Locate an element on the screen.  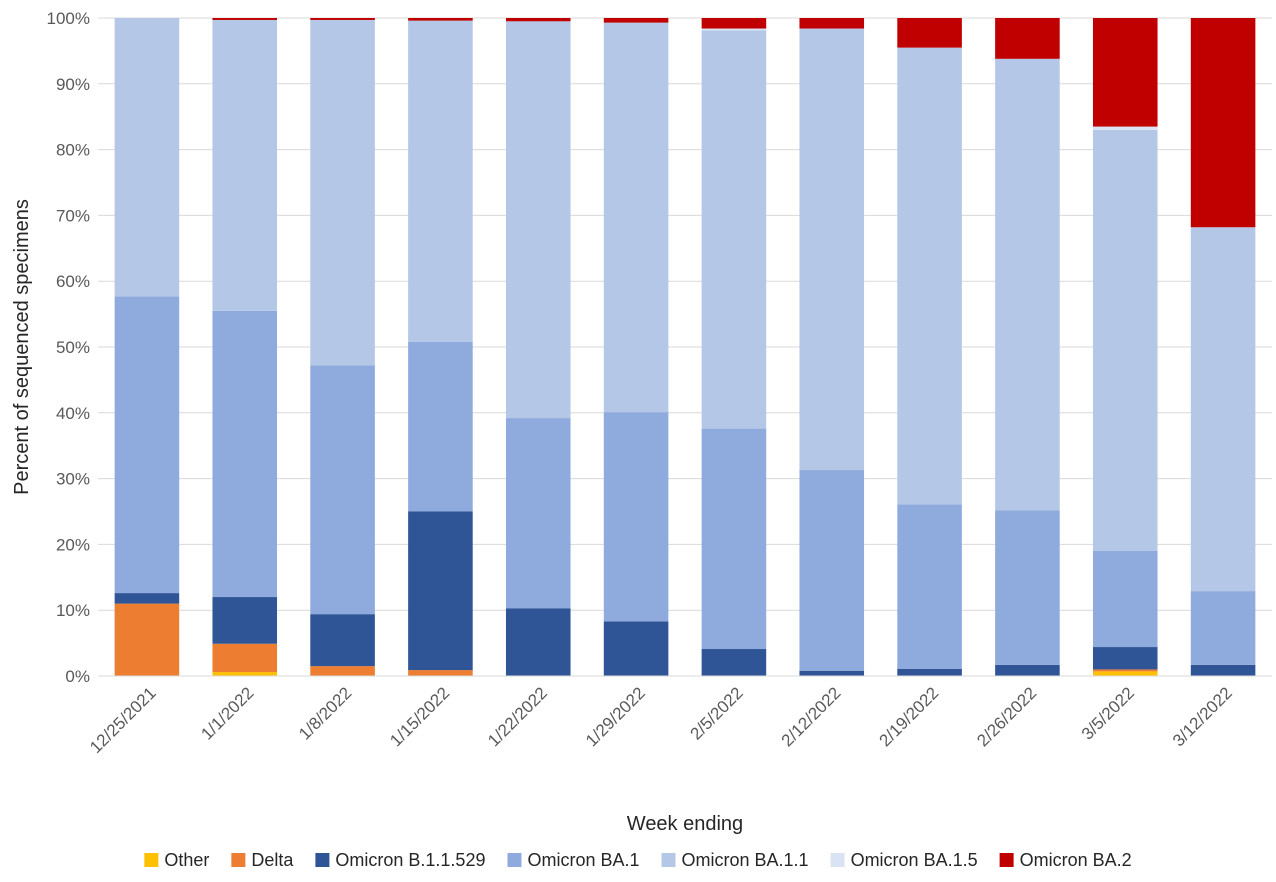
legend-label: Omicron BA.1 is located at coordinates (583, 860).